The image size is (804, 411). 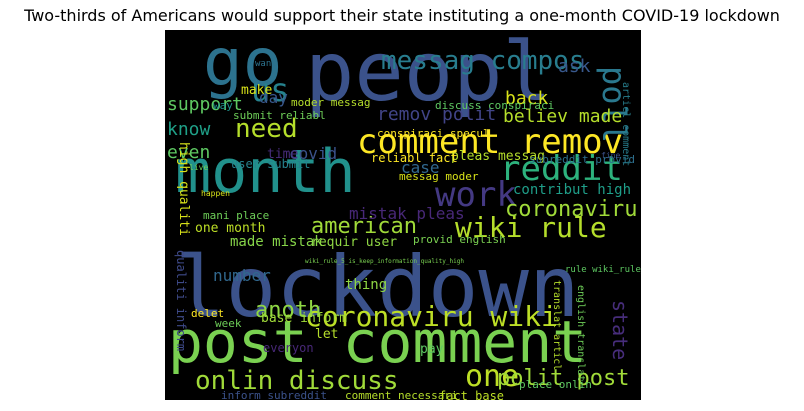 What do you see at coordinates (378, 342) in the screenshot?
I see `cloud-word: post comment` at bounding box center [378, 342].